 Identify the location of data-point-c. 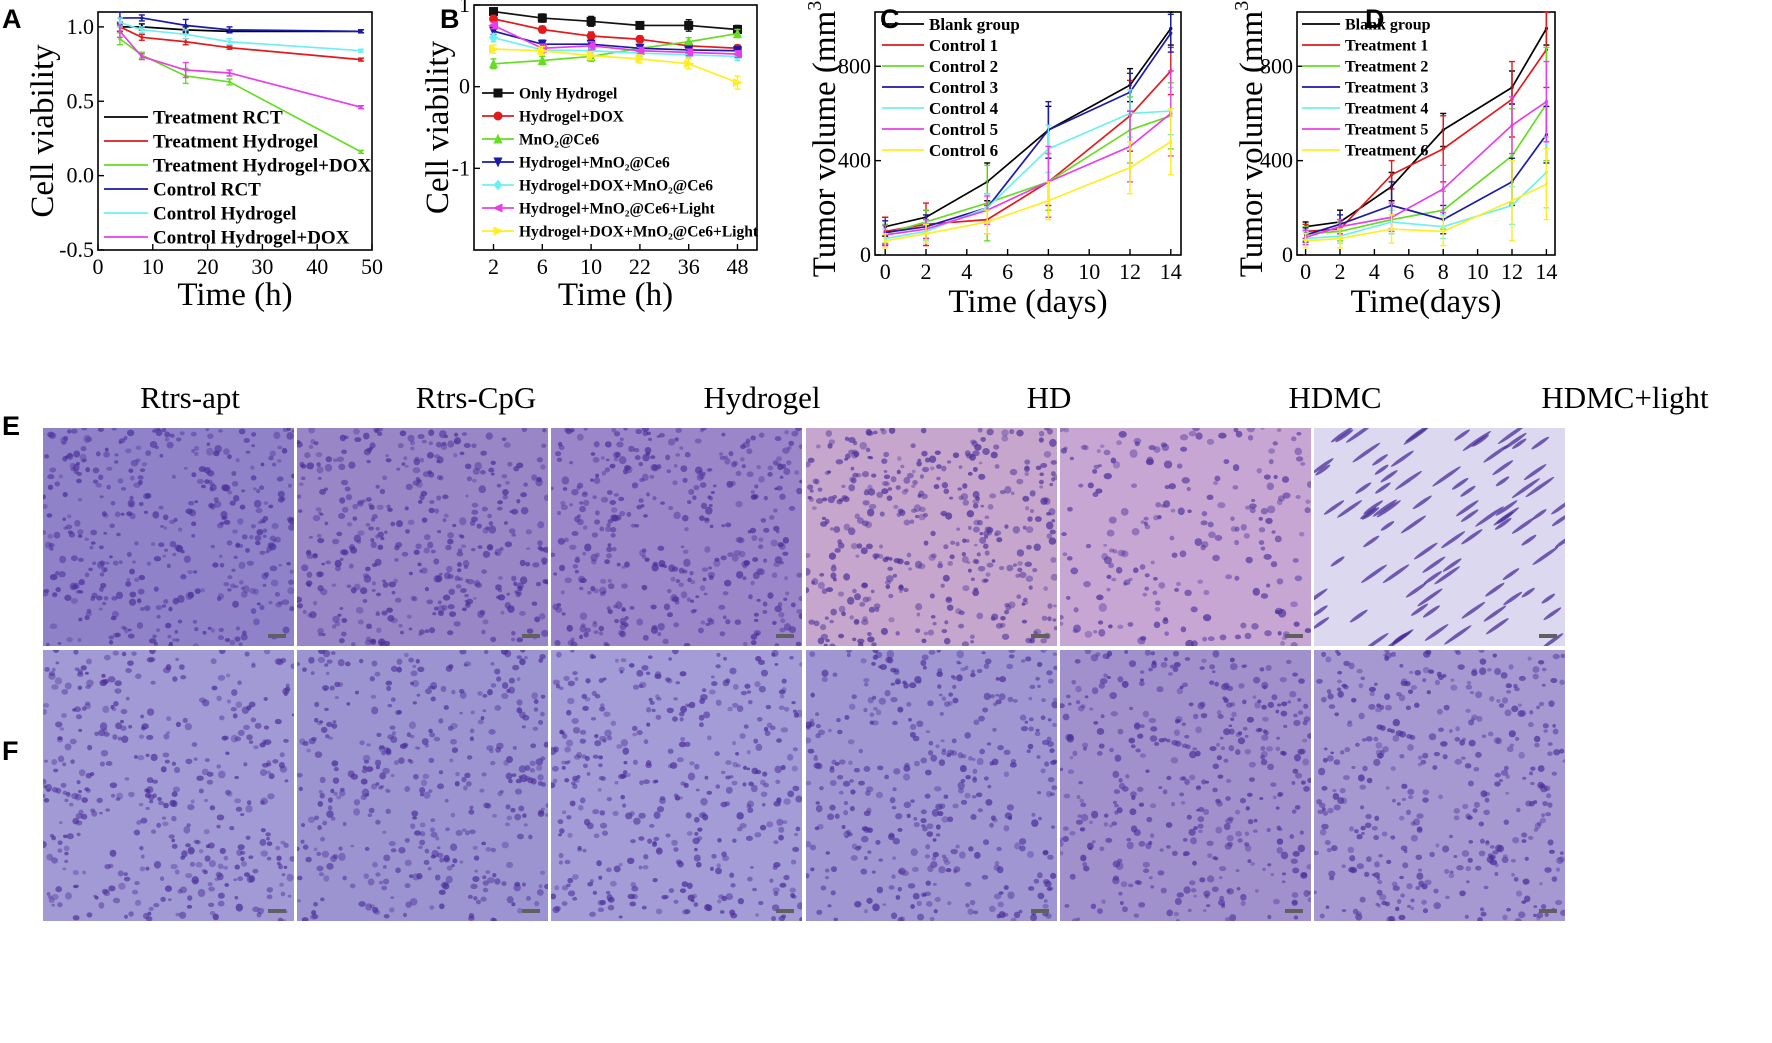
(1048, 201).